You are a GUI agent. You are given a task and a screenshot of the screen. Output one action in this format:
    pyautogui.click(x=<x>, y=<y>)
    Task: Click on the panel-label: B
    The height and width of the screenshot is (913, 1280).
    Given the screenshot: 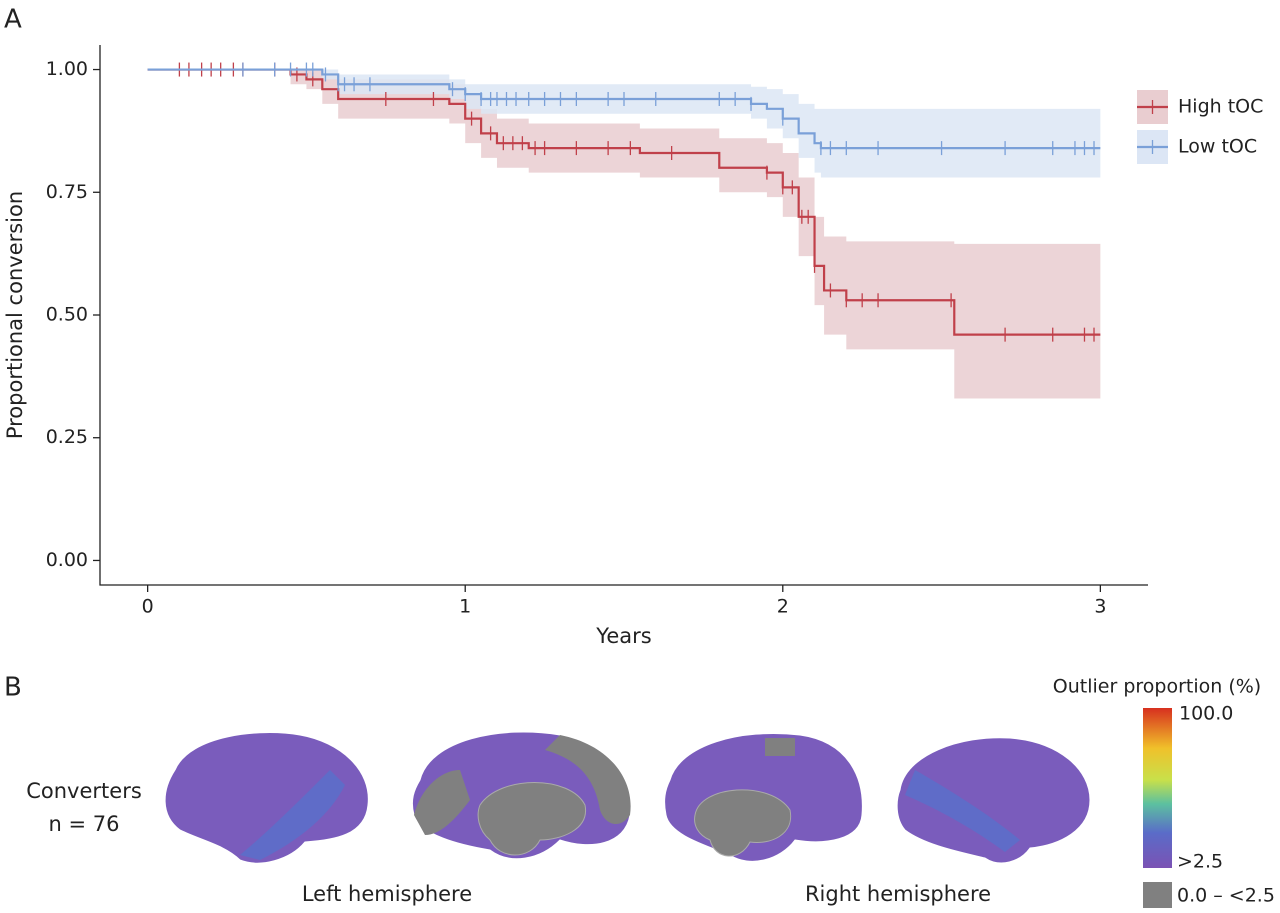 What is the action you would take?
    pyautogui.click(x=13, y=688)
    